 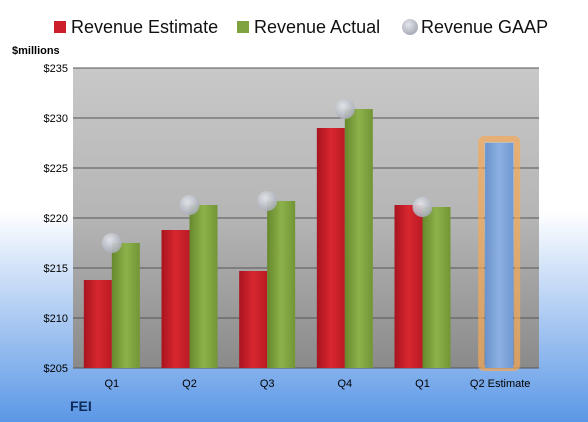 I want to click on y-tick-label: $220, so click(x=56, y=219).